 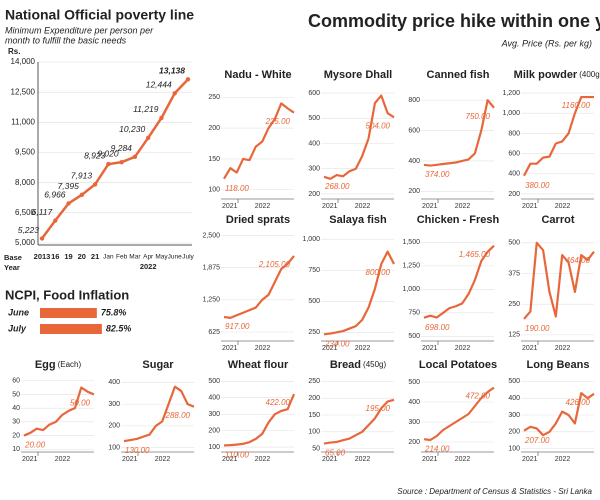 What do you see at coordinates (16, 449) in the screenshot?
I see `y-tick-label: 10` at bounding box center [16, 449].